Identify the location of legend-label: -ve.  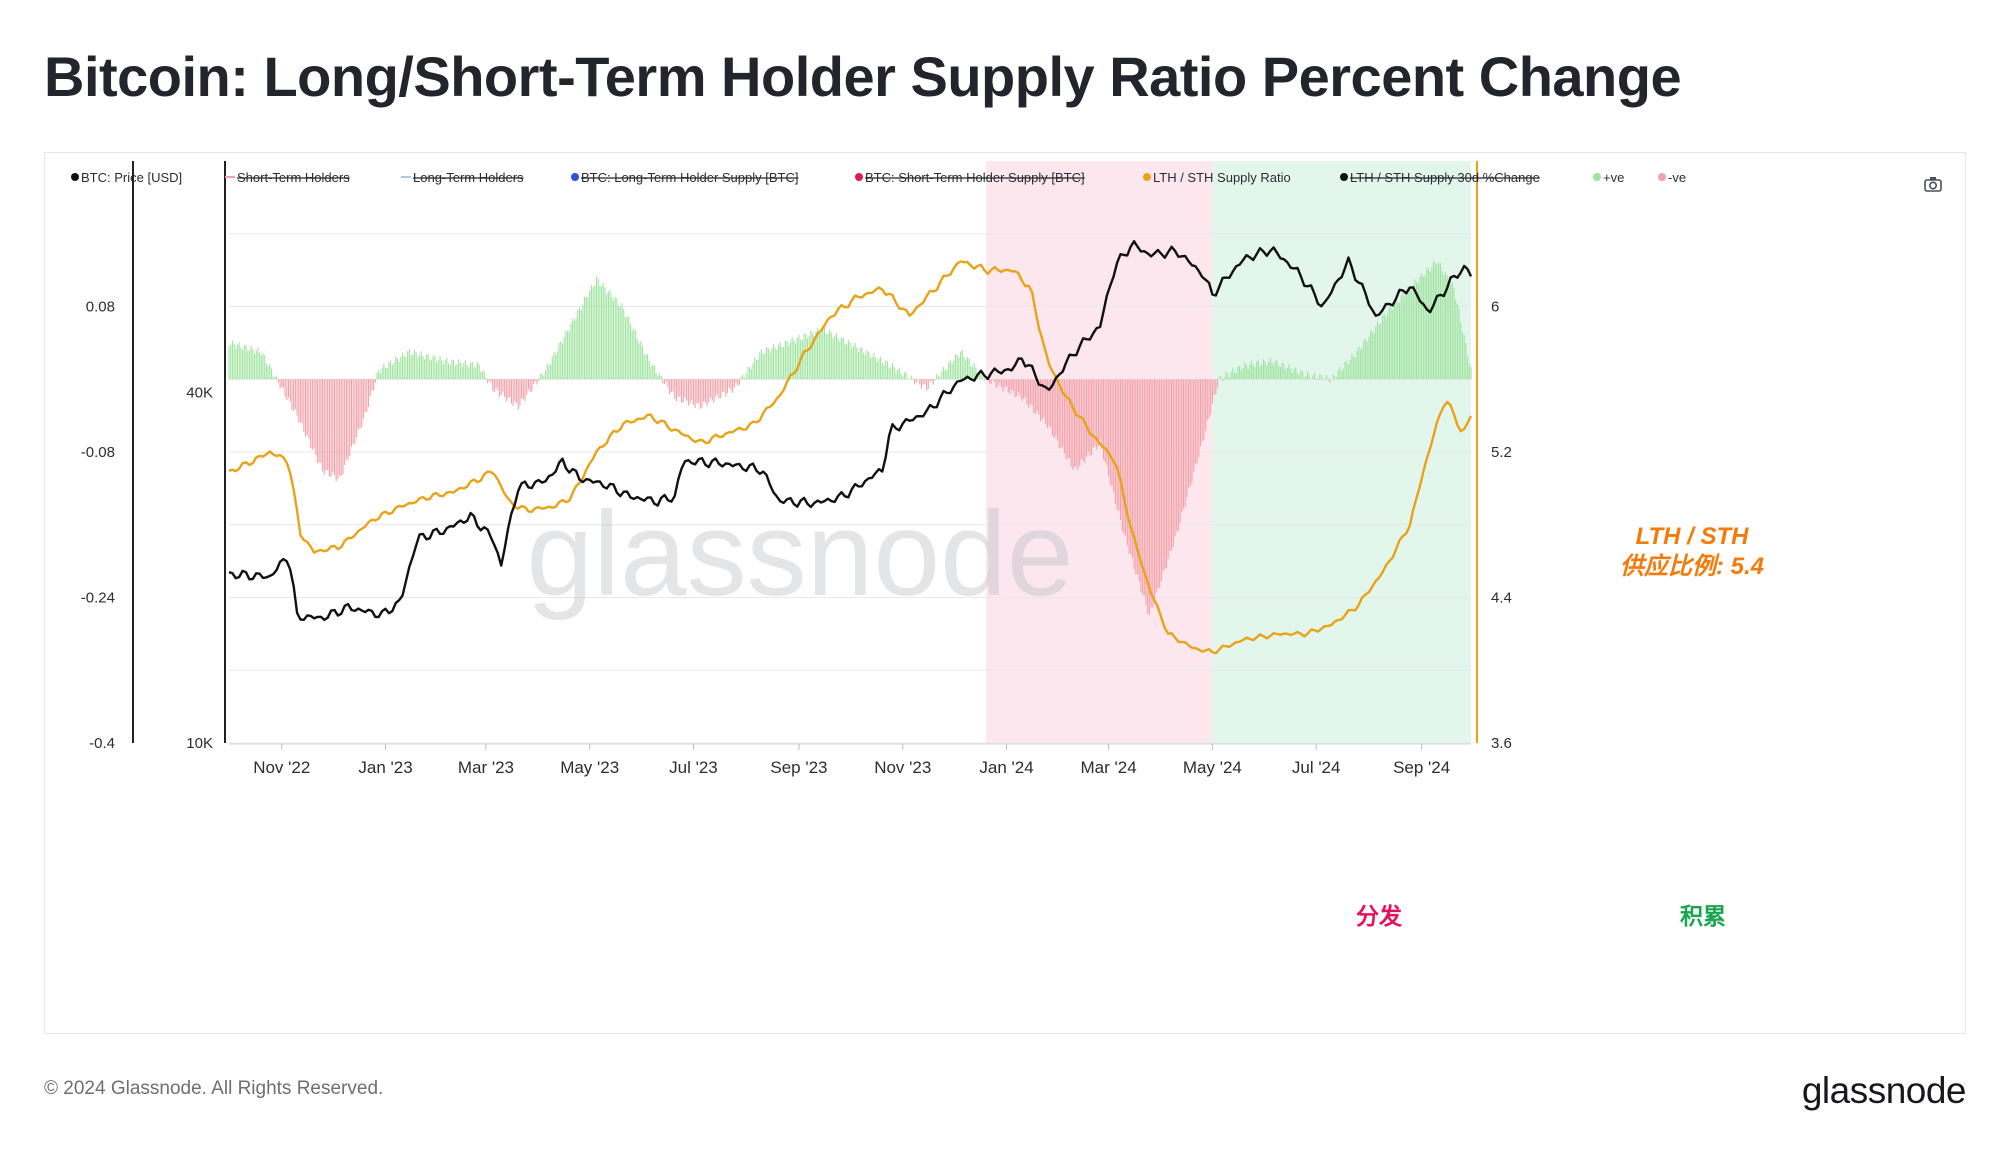
(1677, 177).